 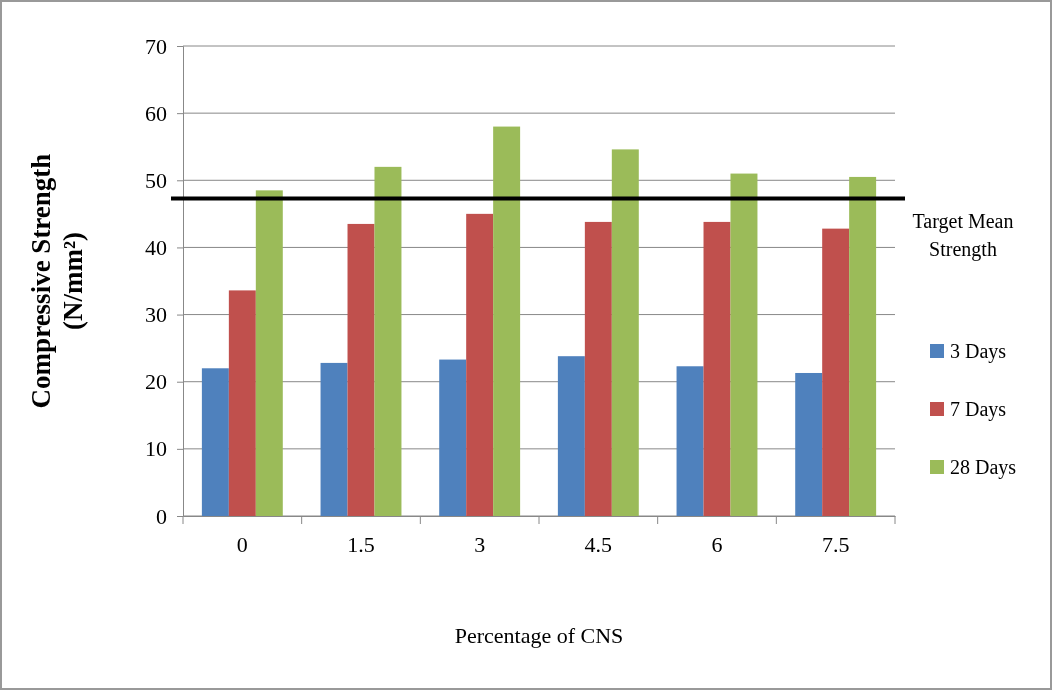 What do you see at coordinates (835, 544) in the screenshot?
I see `x-tick-label: 7.5` at bounding box center [835, 544].